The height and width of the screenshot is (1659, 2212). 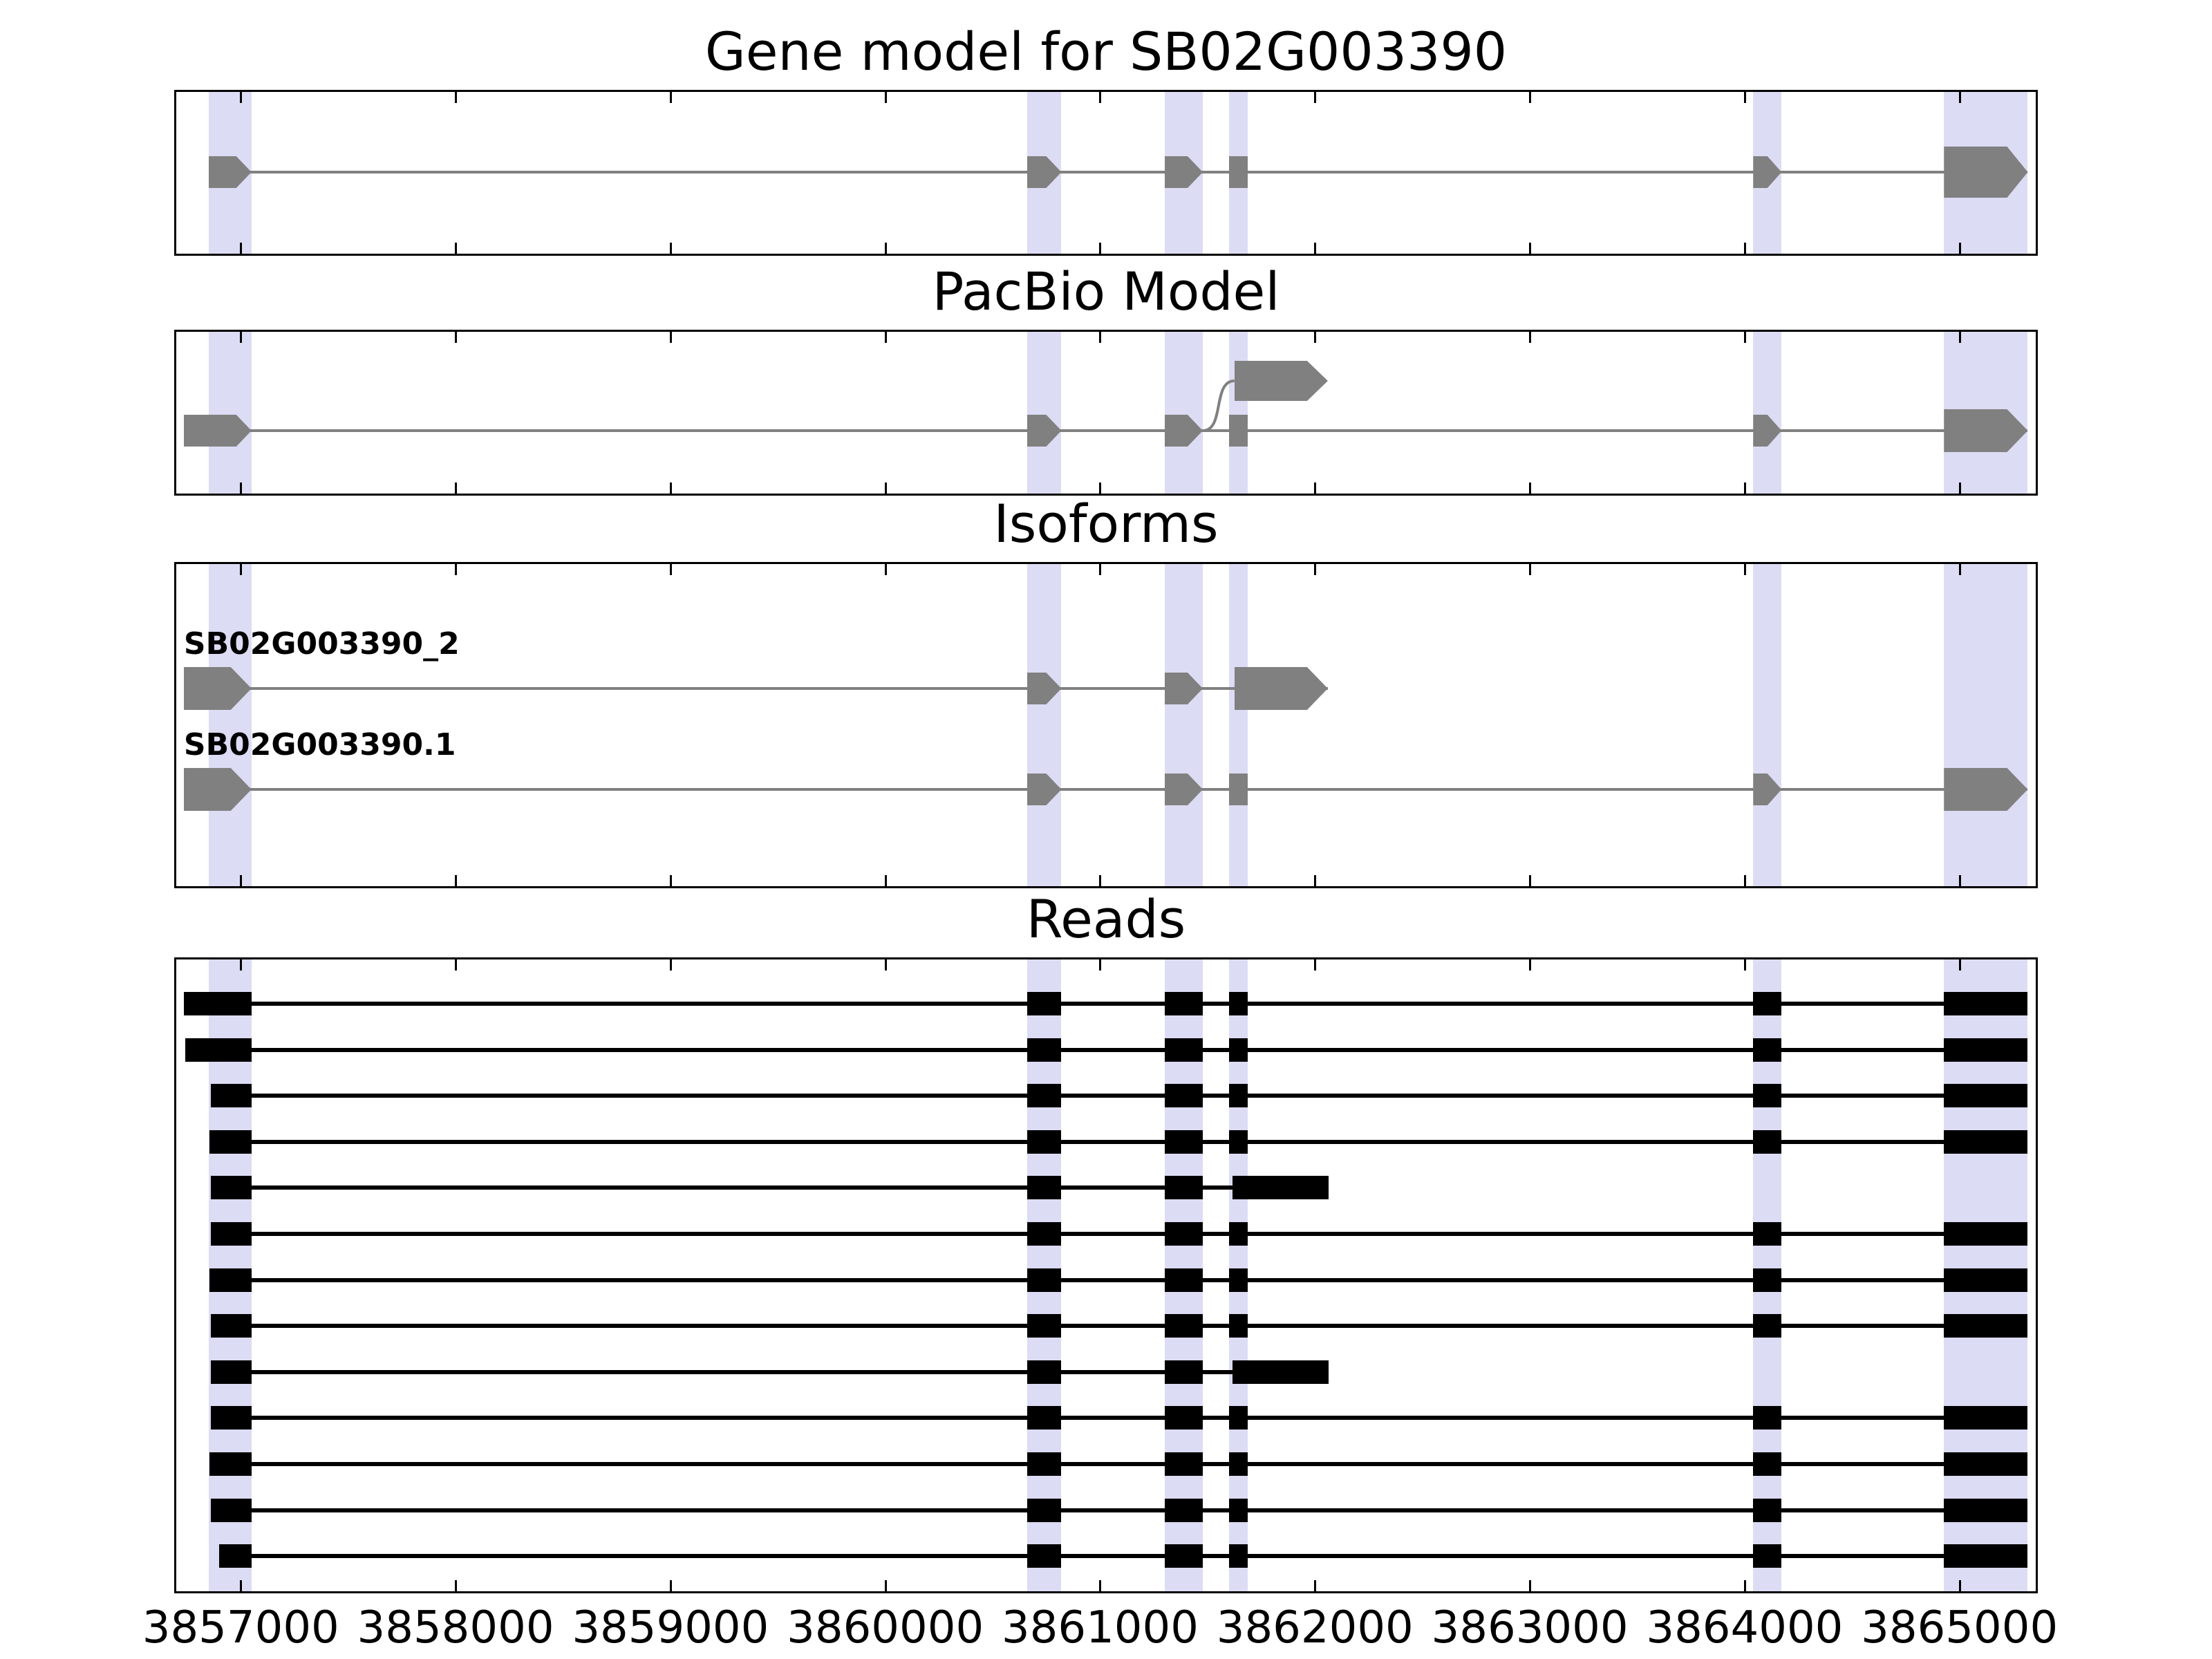 What do you see at coordinates (1118, 172) in the screenshot?
I see `intron-line` at bounding box center [1118, 172].